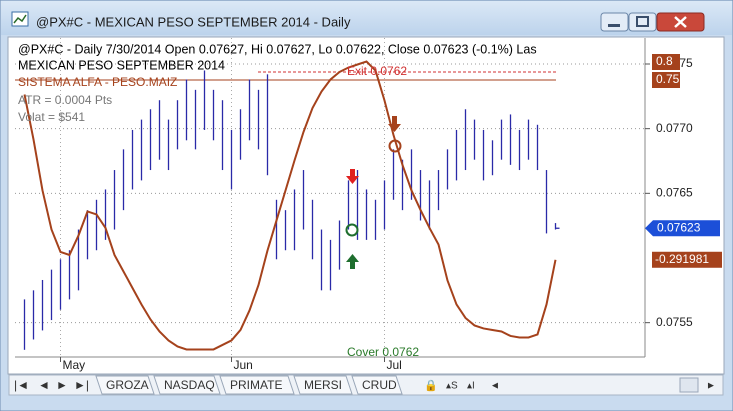 The height and width of the screenshot is (411, 733). I want to click on x-tick-label: May, so click(74, 365).